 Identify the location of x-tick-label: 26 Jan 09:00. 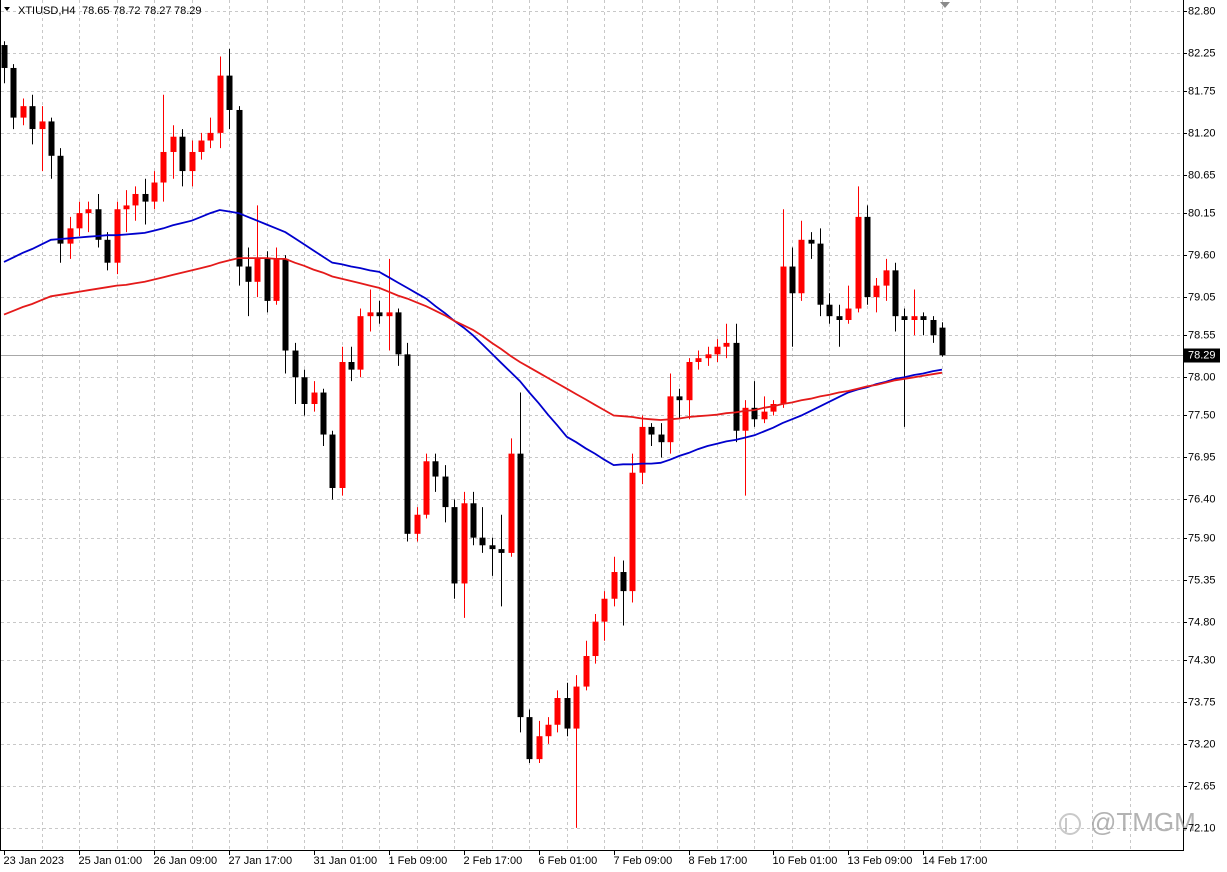
(186, 861).